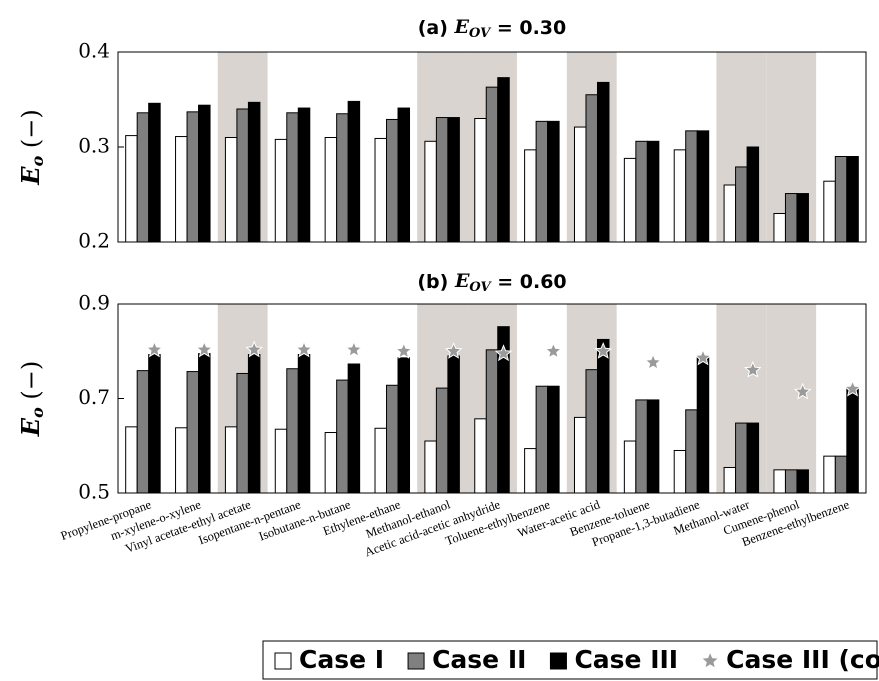 The width and height of the screenshot is (879, 681). What do you see at coordinates (341, 659) in the screenshot?
I see `legend-label: Case I` at bounding box center [341, 659].